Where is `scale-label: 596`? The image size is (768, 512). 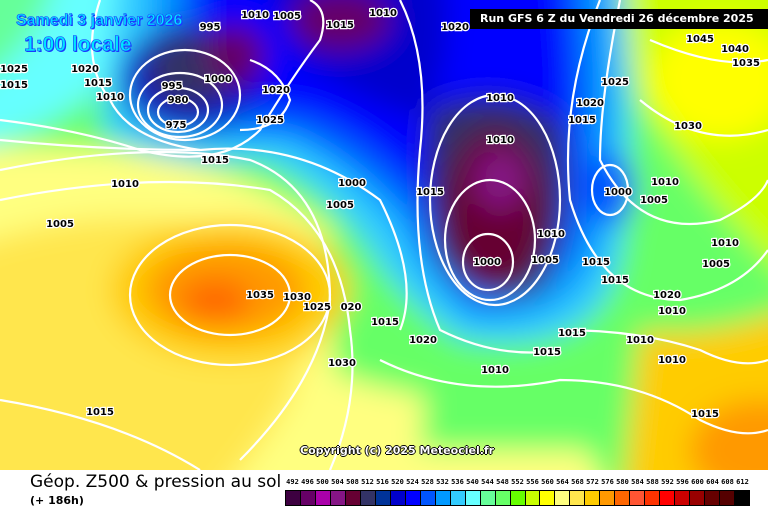 scale-label: 596 is located at coordinates (682, 482).